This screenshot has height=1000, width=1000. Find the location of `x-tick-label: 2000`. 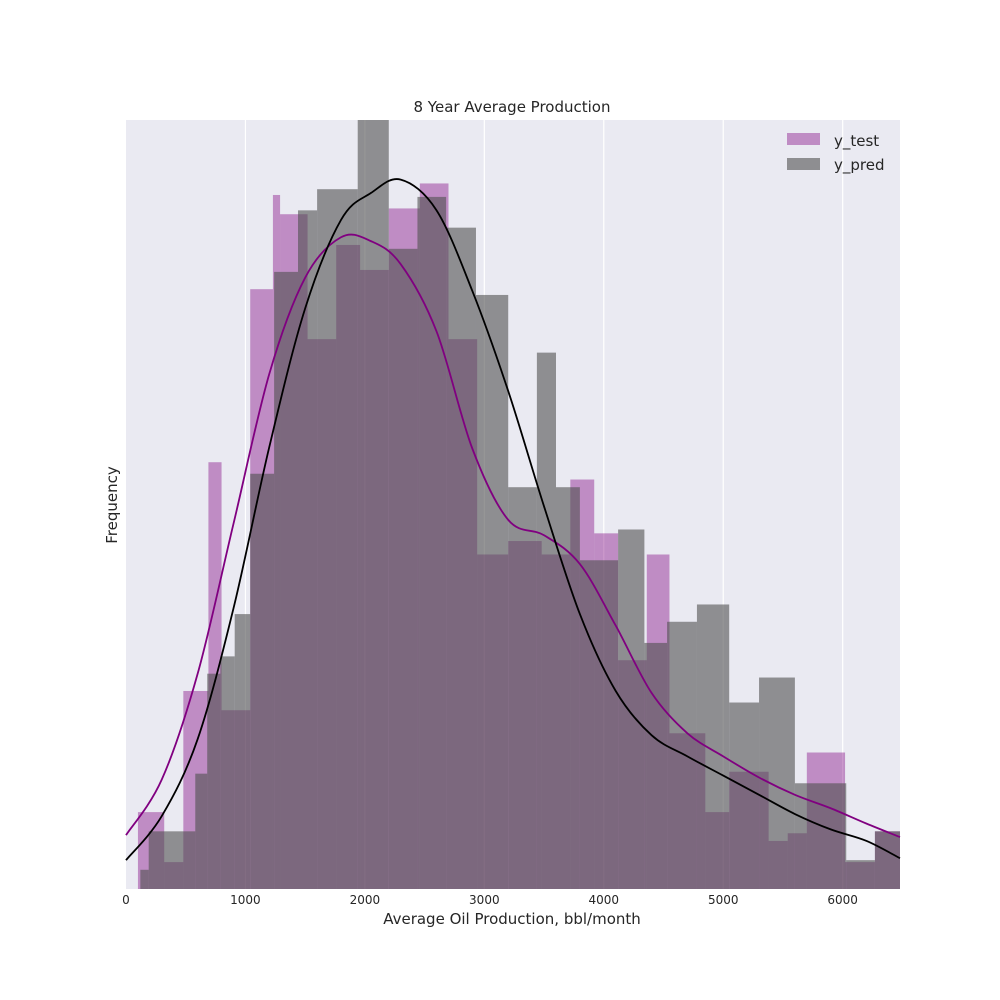

x-tick-label: 2000 is located at coordinates (365, 900).